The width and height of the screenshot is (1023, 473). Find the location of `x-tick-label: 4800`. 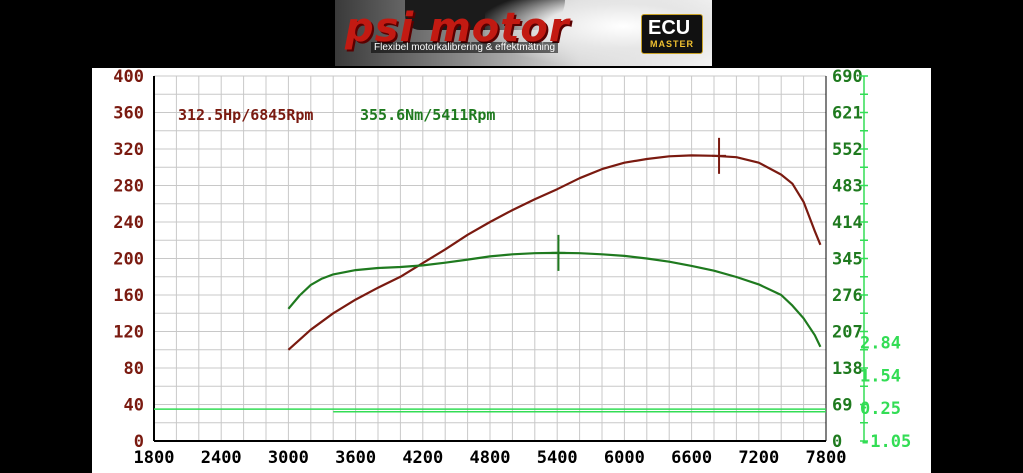

x-tick-label: 4800 is located at coordinates (490, 458).